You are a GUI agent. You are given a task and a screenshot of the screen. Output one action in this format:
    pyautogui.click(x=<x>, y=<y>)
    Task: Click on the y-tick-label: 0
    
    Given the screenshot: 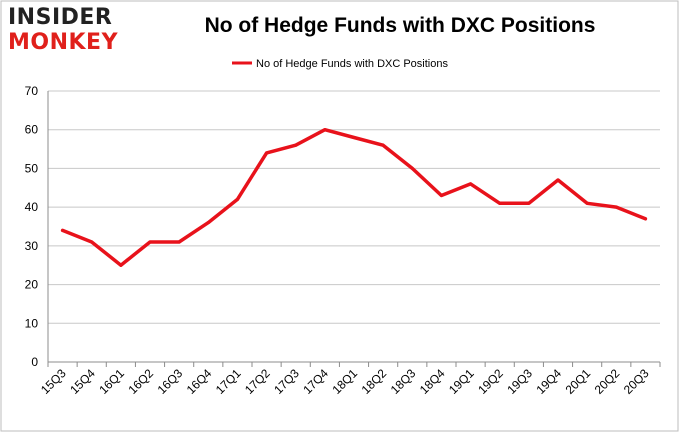 What is the action you would take?
    pyautogui.click(x=34, y=362)
    